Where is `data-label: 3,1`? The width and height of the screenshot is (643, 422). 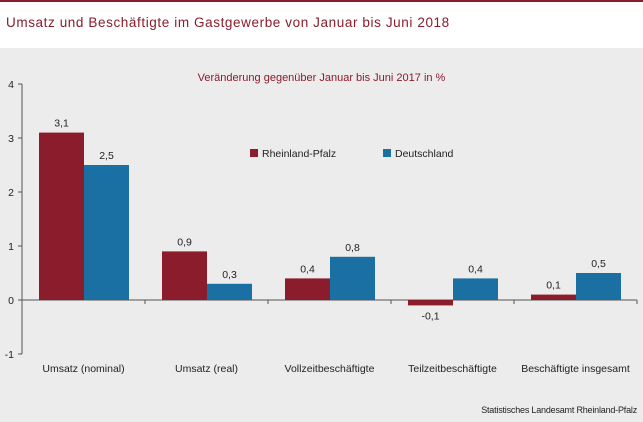 data-label: 3,1 is located at coordinates (61, 124).